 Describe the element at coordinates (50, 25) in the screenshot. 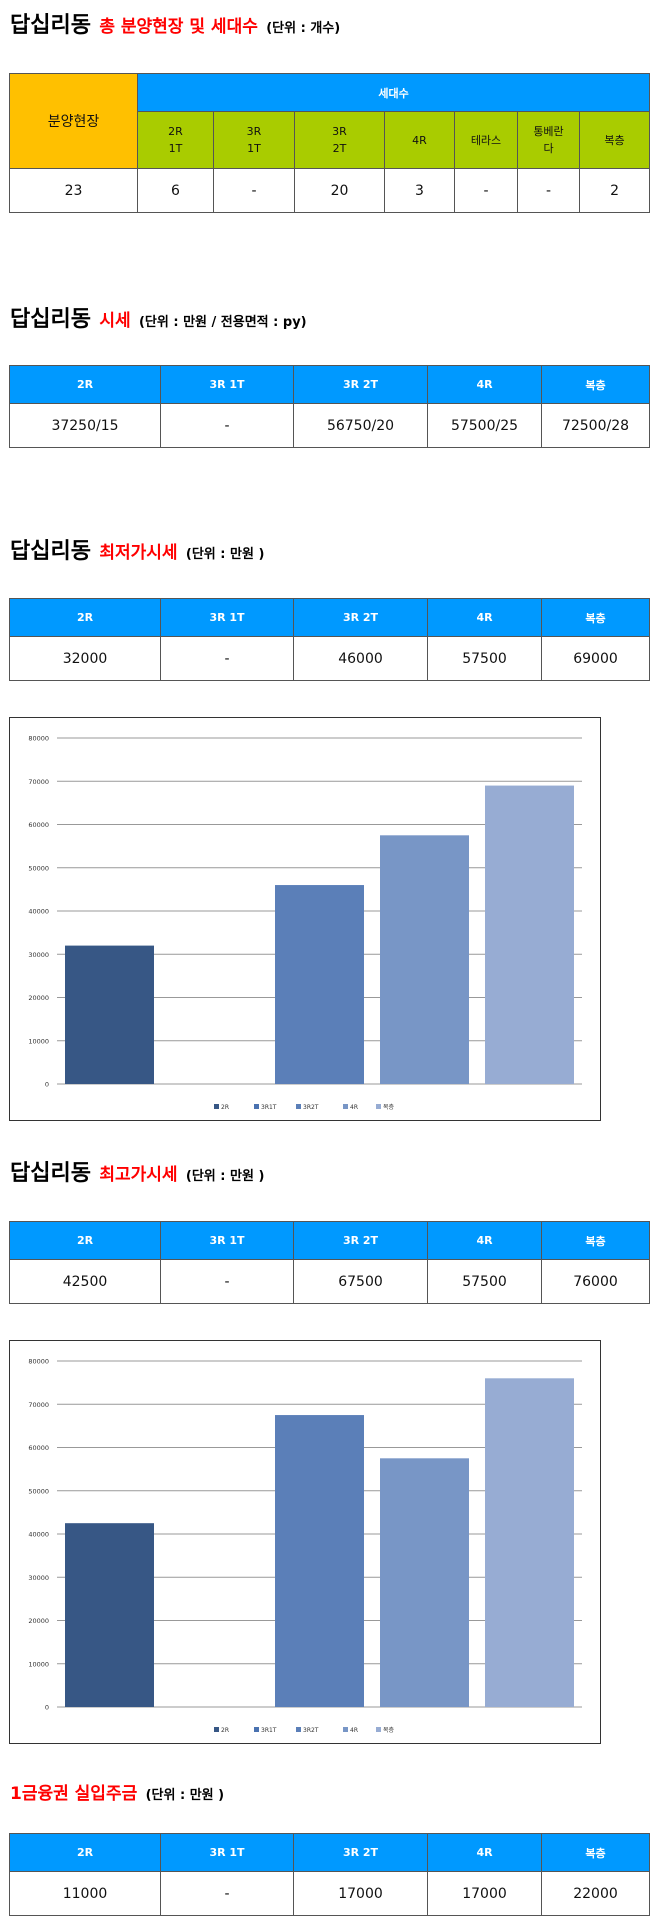

I see `units-title-main: 답십리동` at that location.